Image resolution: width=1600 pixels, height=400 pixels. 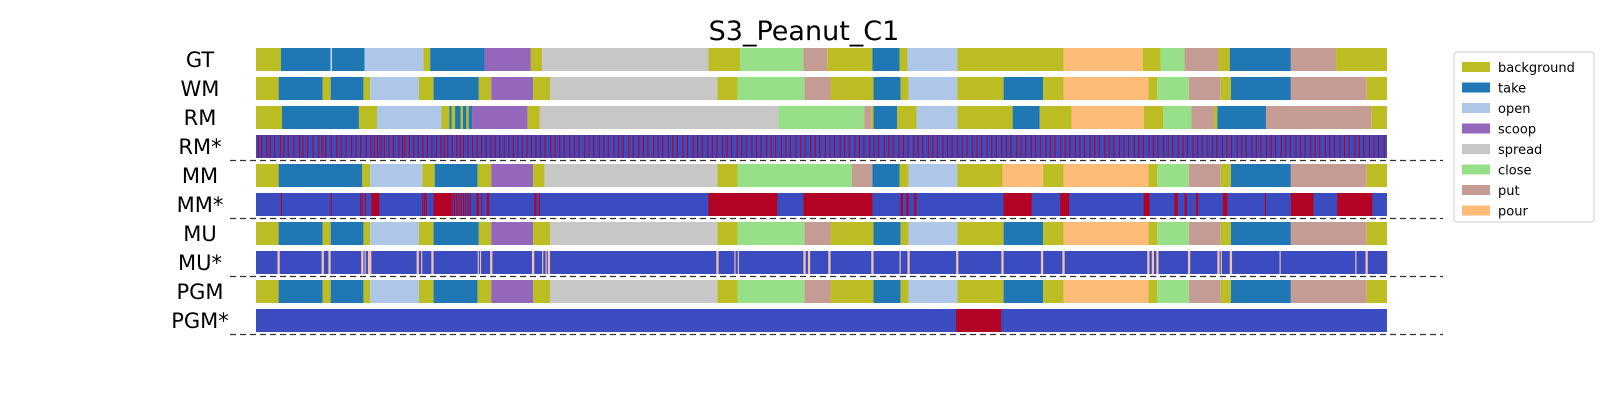 What do you see at coordinates (1514, 171) in the screenshot?
I see `legend-label-close: close` at bounding box center [1514, 171].